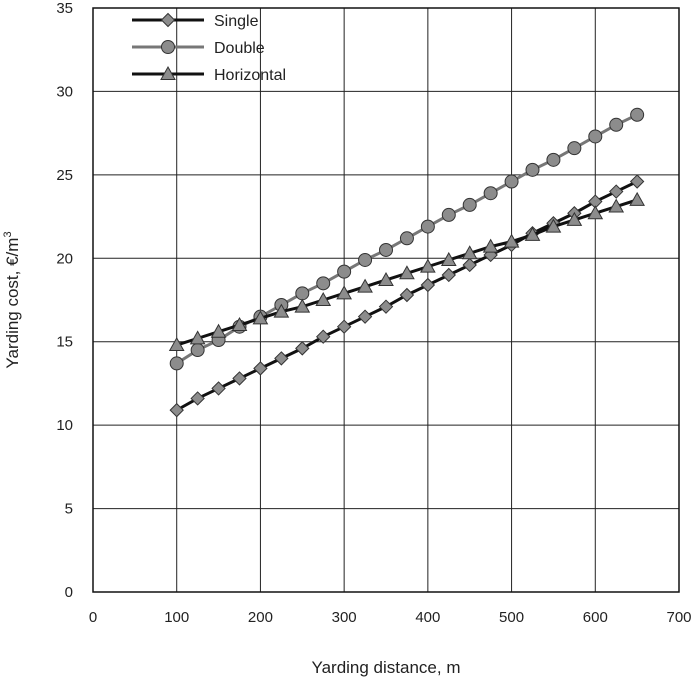 The image size is (691, 685). What do you see at coordinates (511, 617) in the screenshot?
I see `x-tick-label: 500` at bounding box center [511, 617].